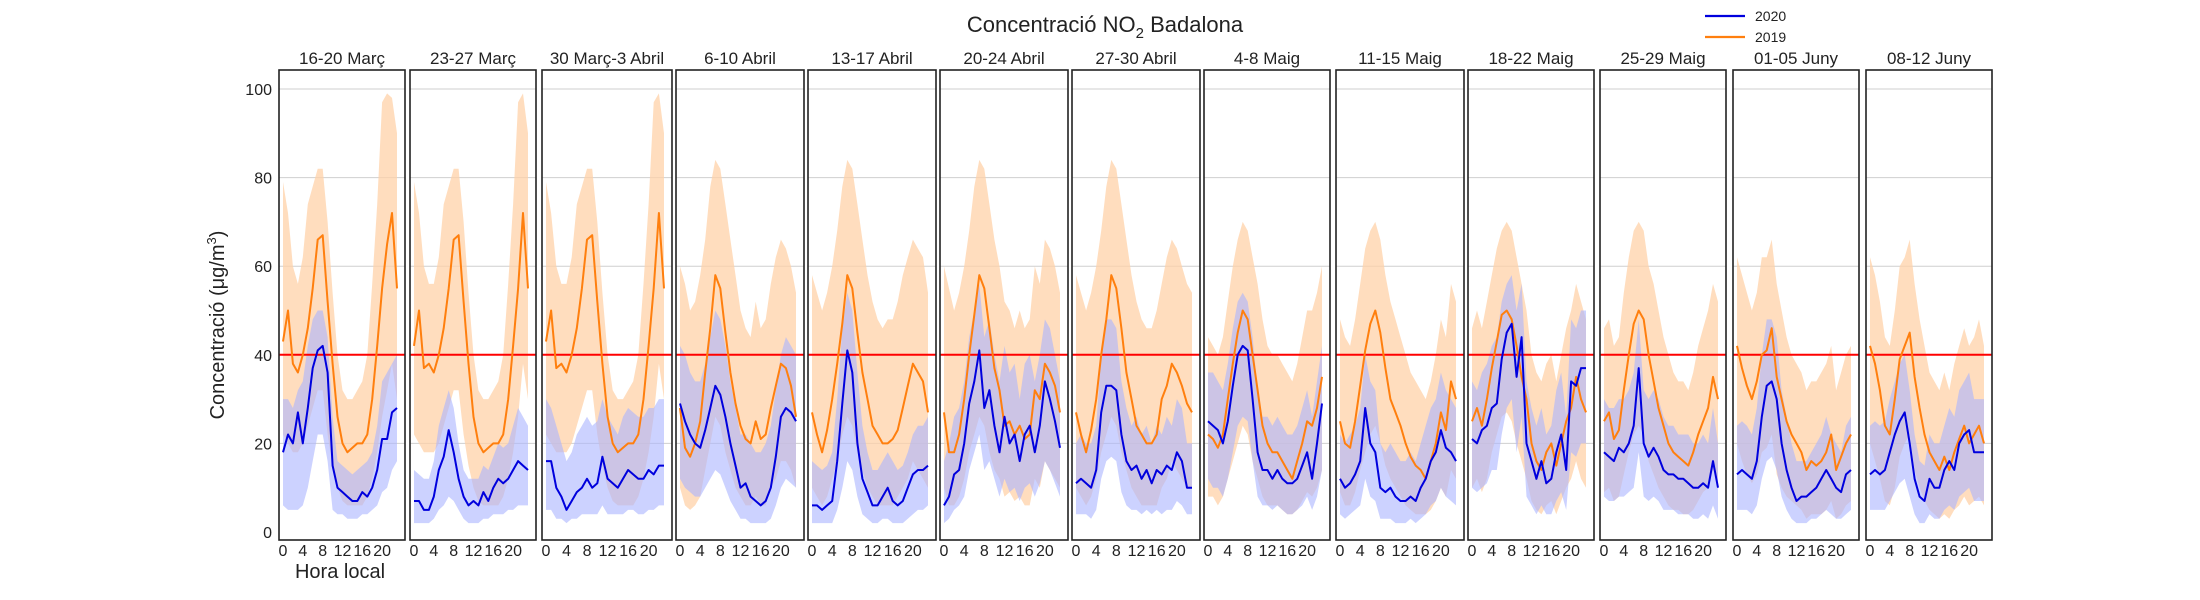 This screenshot has height=600, width=2200. Describe the element at coordinates (263, 179) in the screenshot. I see `y-tick-label: 80` at that location.